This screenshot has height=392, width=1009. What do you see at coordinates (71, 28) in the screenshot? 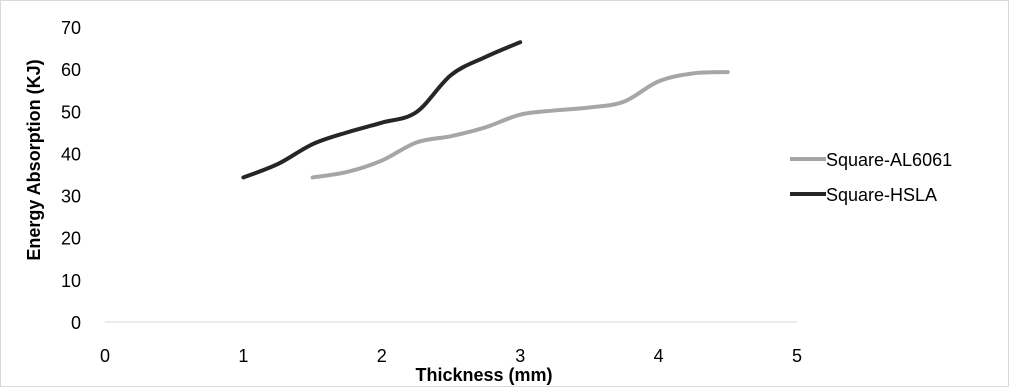
I see `y-tick-label: 70` at bounding box center [71, 28].